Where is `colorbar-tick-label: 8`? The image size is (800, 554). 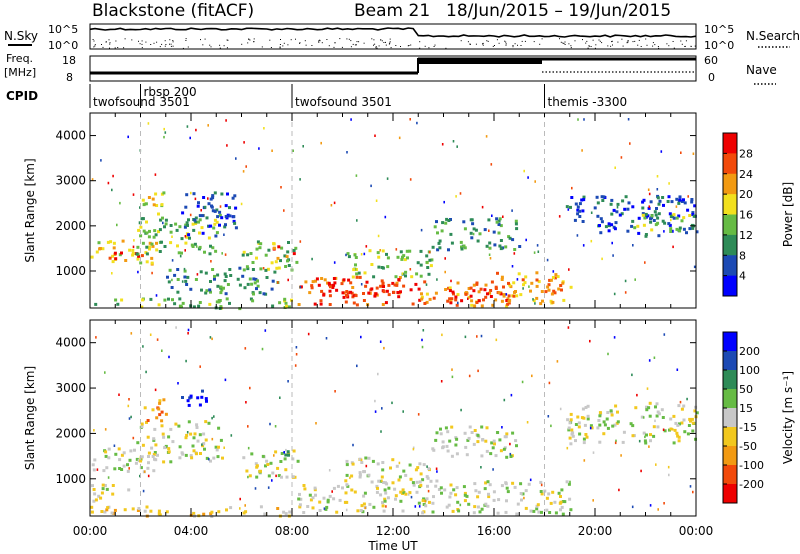
colorbar-tick-label: 8 is located at coordinates (742, 255).